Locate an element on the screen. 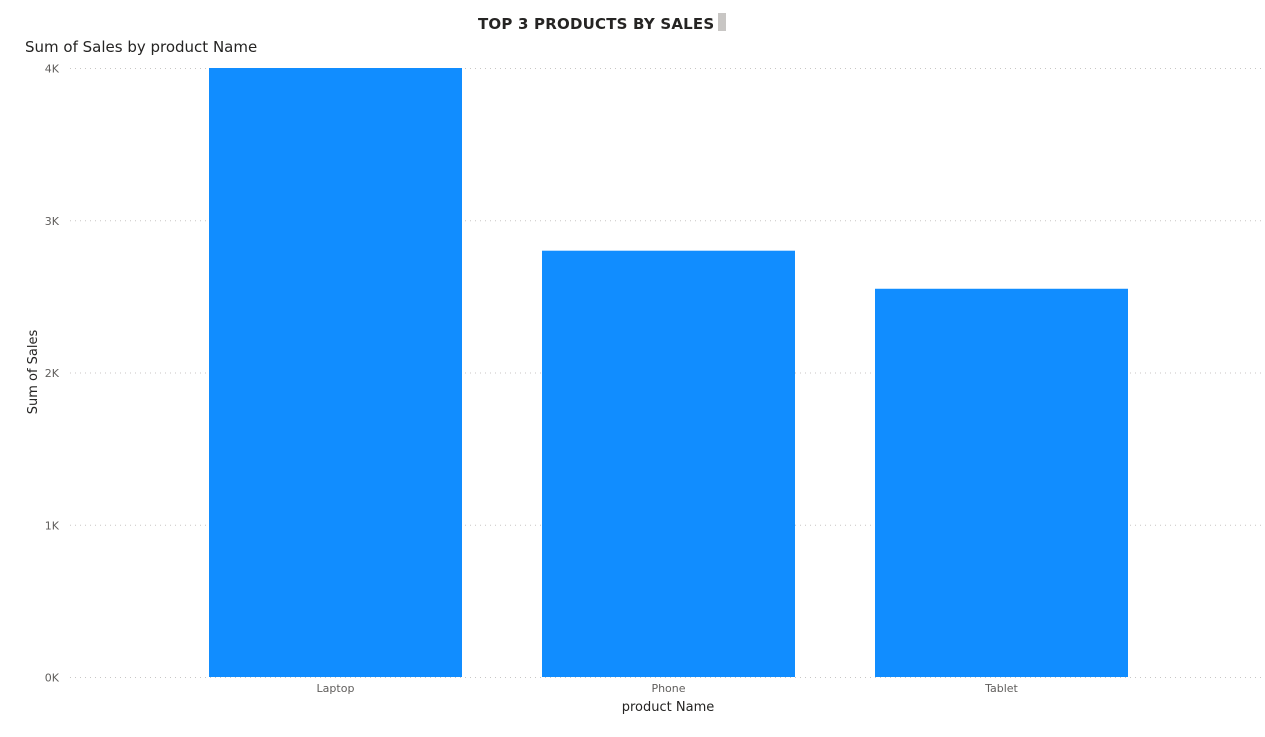  y-tick-label: 2K is located at coordinates (52, 373).